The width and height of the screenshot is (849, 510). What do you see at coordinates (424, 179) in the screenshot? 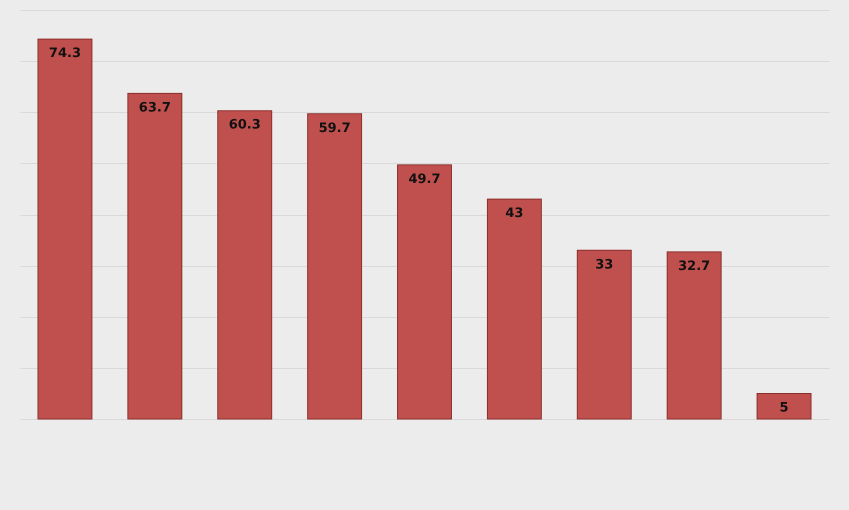
I see `data-label: 49.7` at bounding box center [424, 179].